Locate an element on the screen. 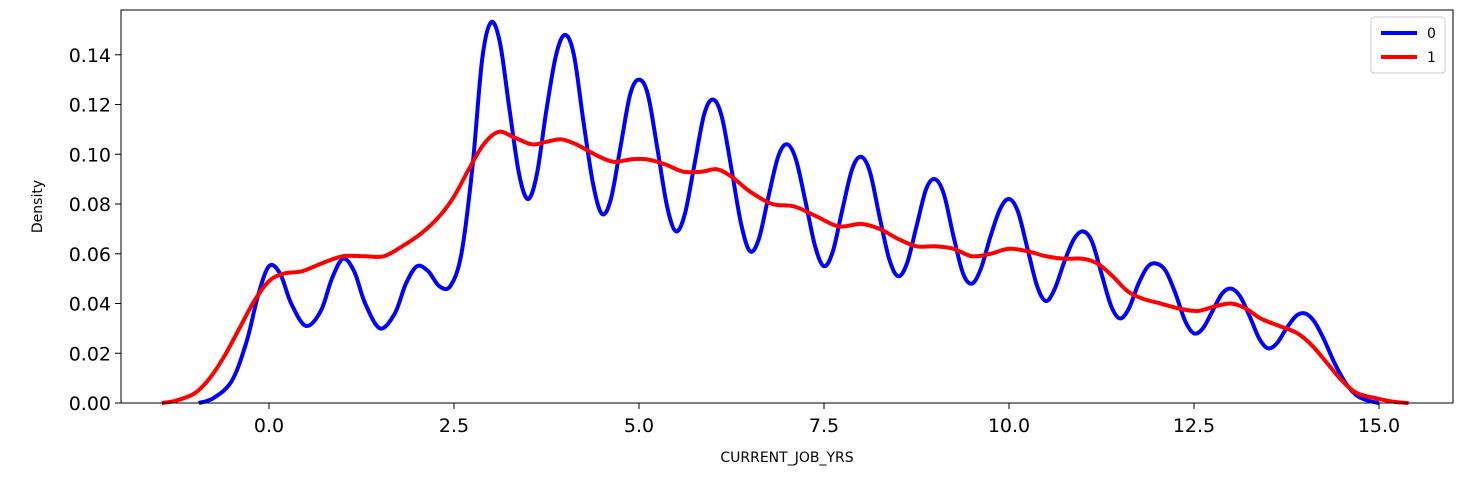 This screenshot has height=477, width=1473. y-tick-label: 0.06 is located at coordinates (90, 255).